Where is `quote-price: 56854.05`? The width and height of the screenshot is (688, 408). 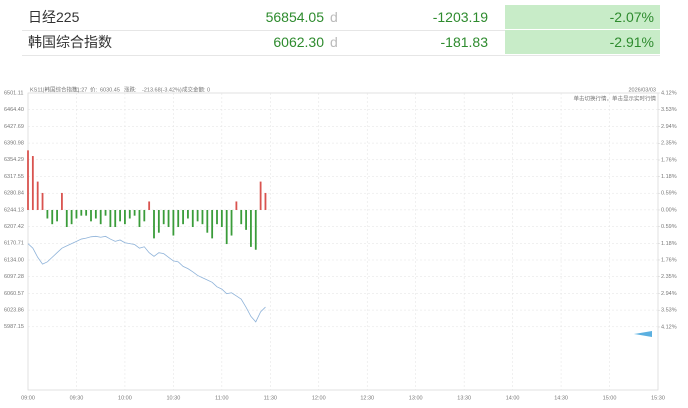
quote-price: 56854.05 is located at coordinates (294, 17).